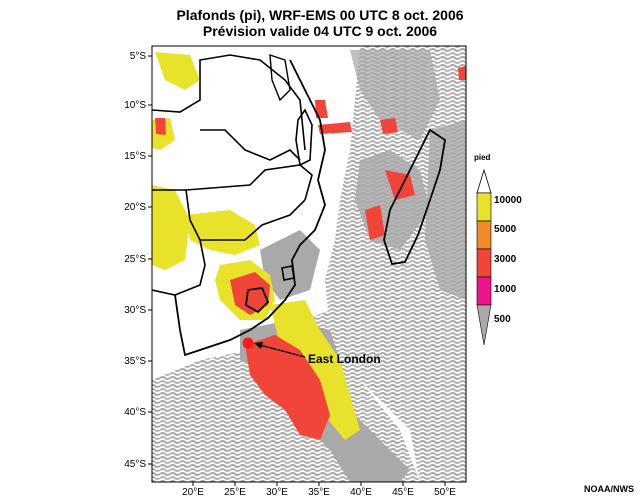 The width and height of the screenshot is (640, 500). Describe the element at coordinates (498, 249) in the screenshot. I see `legend: pied 10000 5000 3000 1000 500` at that location.